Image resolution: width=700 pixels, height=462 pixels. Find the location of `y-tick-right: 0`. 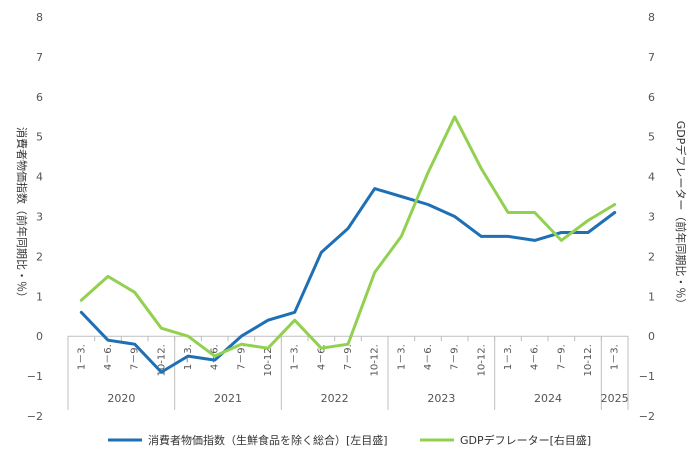

y-tick-right: 0 is located at coordinates (651, 336).